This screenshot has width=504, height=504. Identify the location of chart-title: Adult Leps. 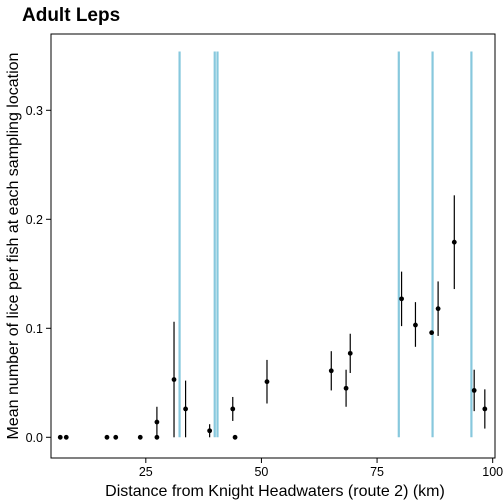
(71, 15).